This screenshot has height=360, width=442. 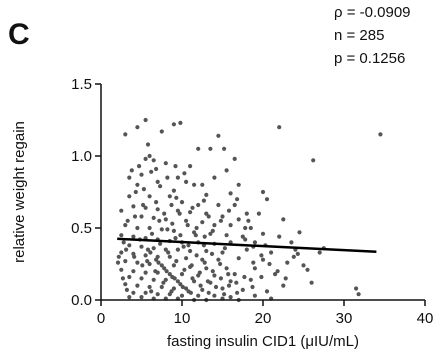 I want to click on y-tick-label: 1.0, so click(x=81, y=156).